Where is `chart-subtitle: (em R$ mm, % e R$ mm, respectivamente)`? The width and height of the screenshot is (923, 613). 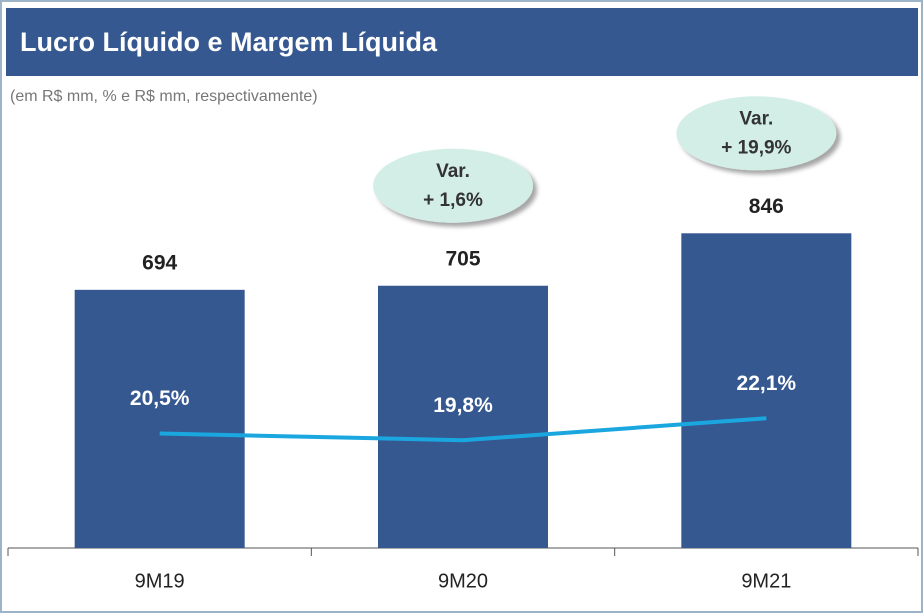 chart-subtitle: (em R$ mm, % e R$ mm, respectivamente) is located at coordinates (164, 96).